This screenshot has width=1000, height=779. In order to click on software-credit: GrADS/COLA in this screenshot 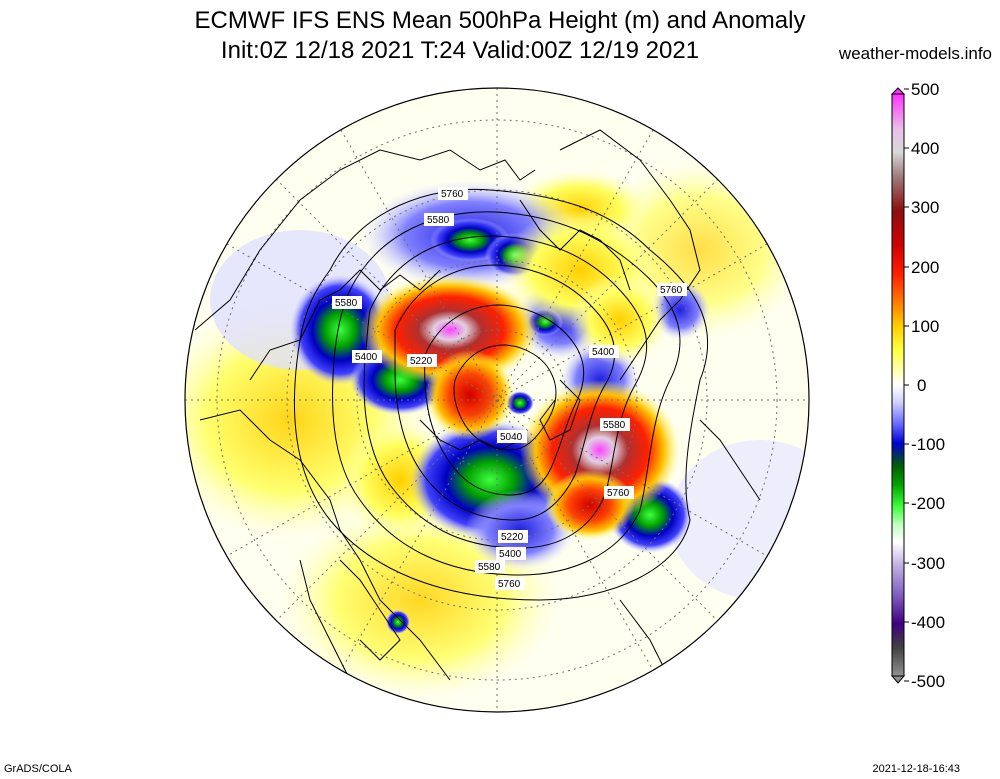, I will do `click(38, 769)`.